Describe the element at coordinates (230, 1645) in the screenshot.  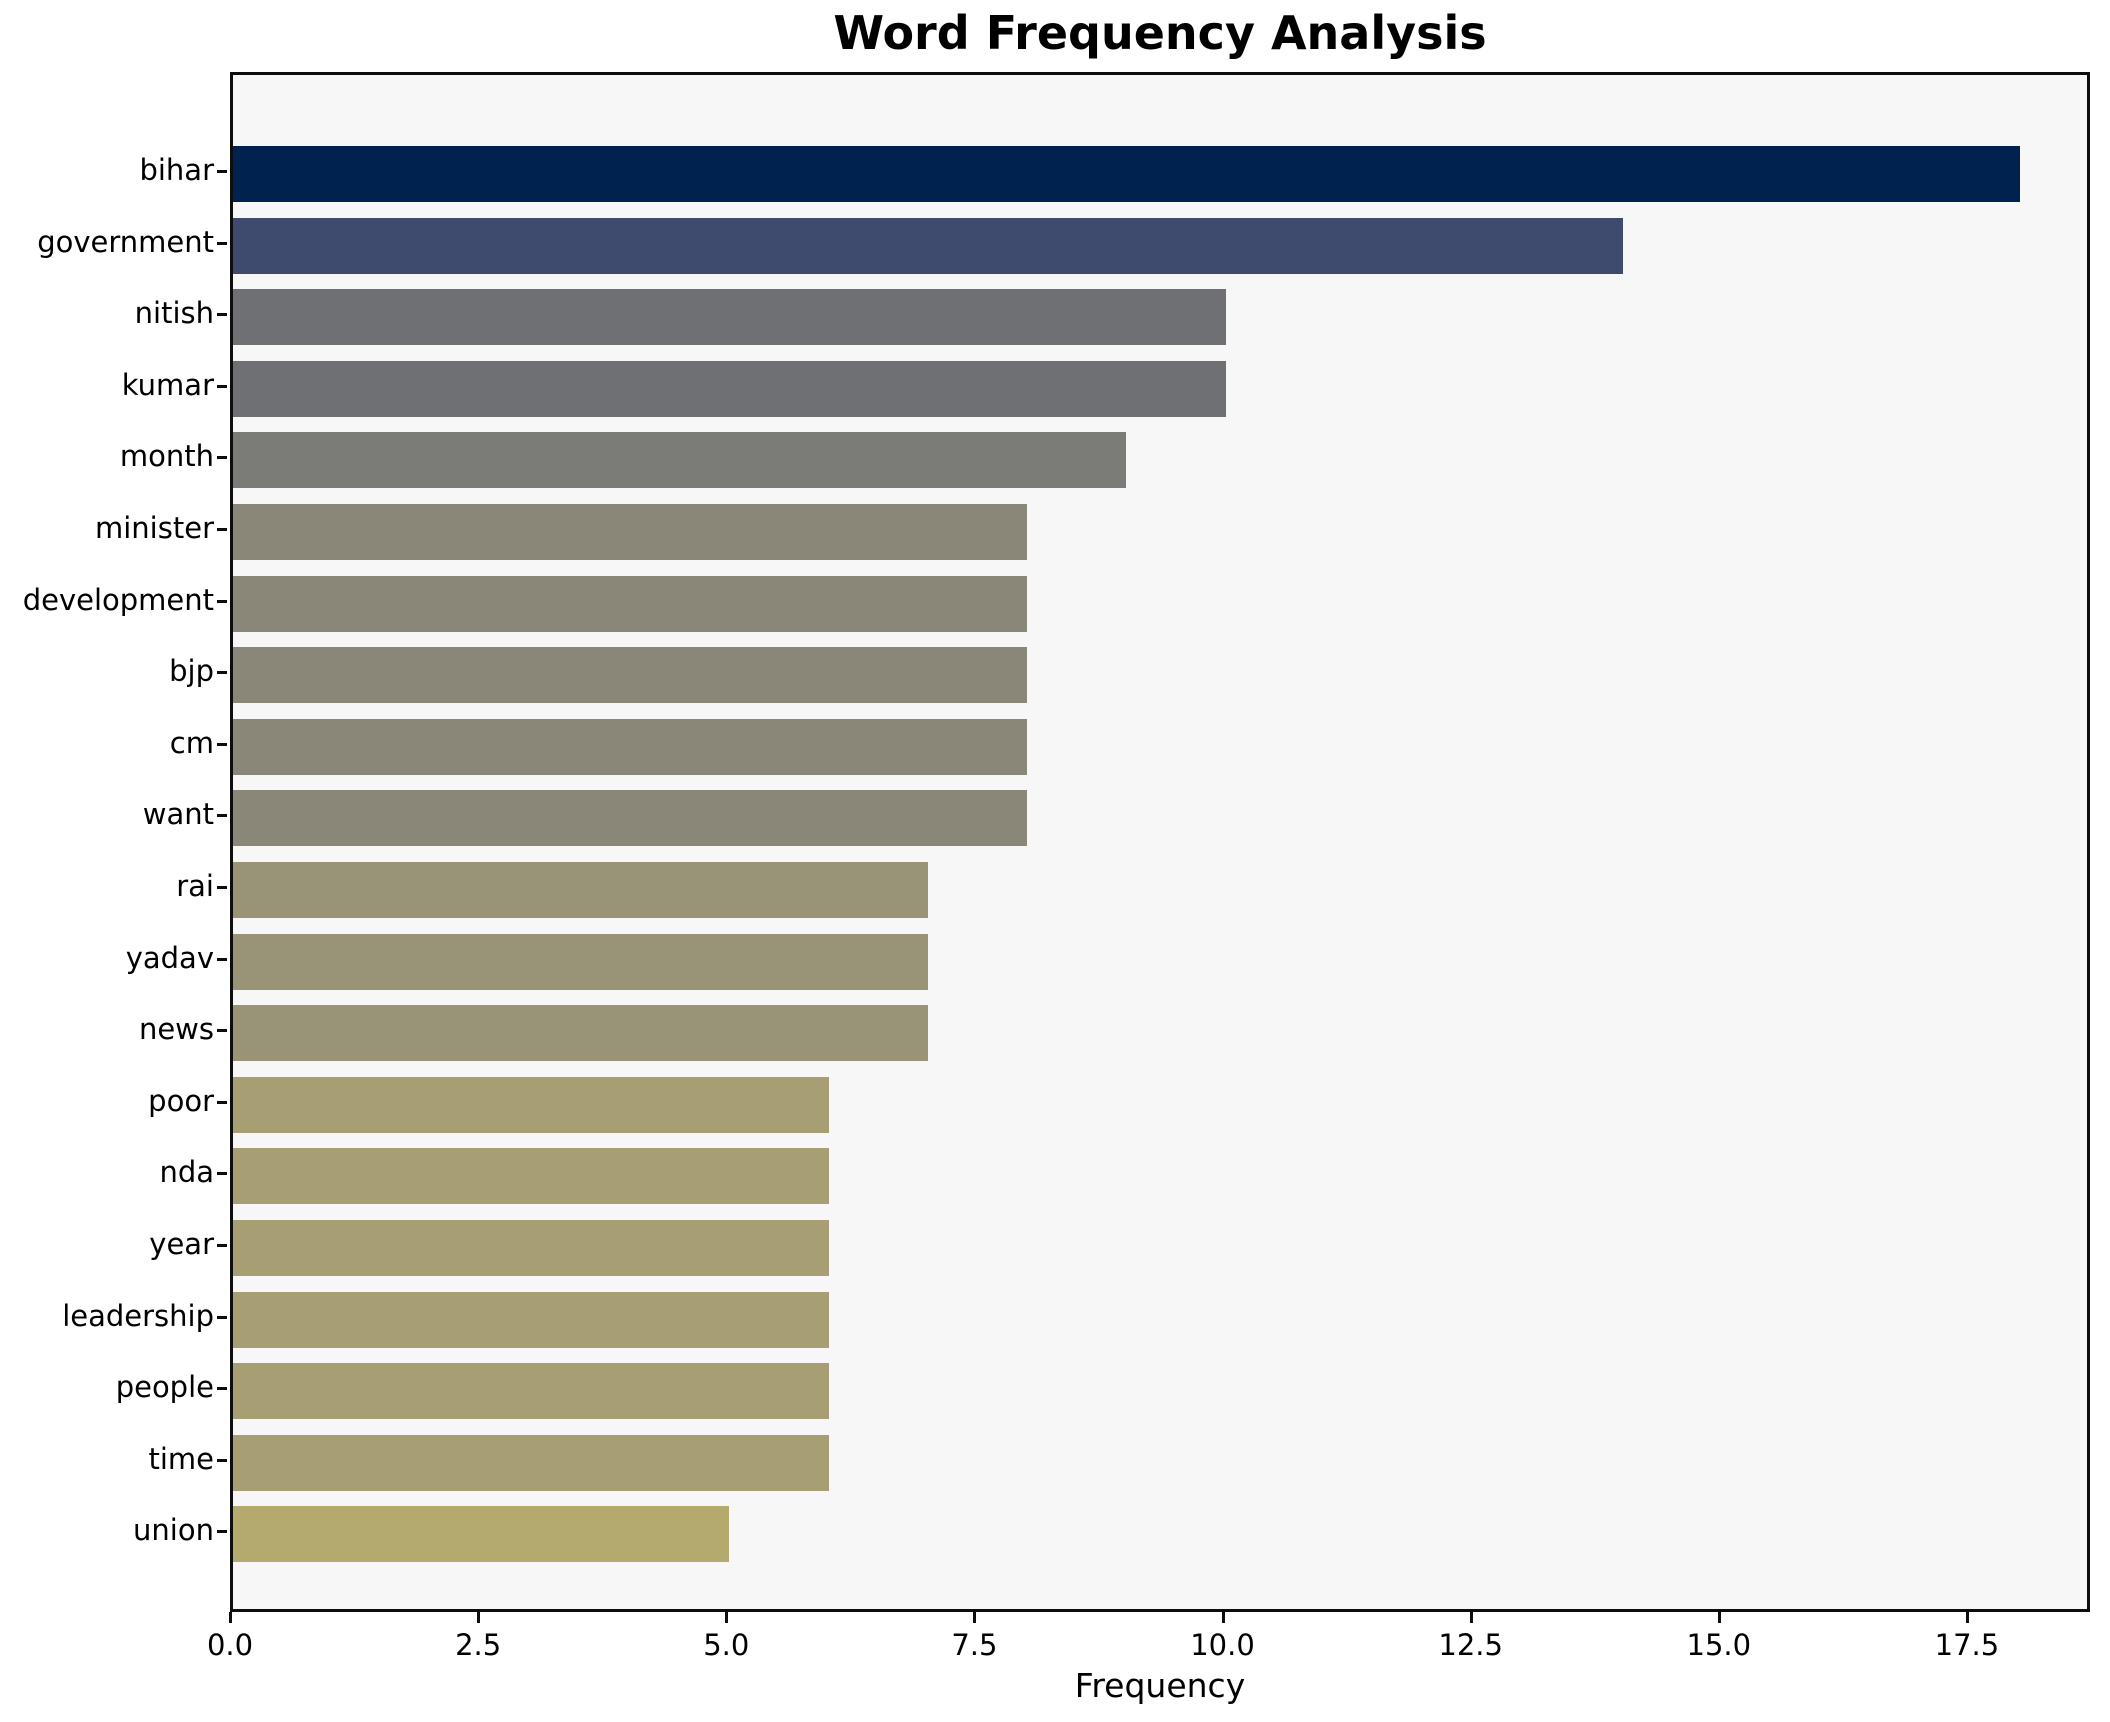
I see `x-tick-label: 0.0` at that location.